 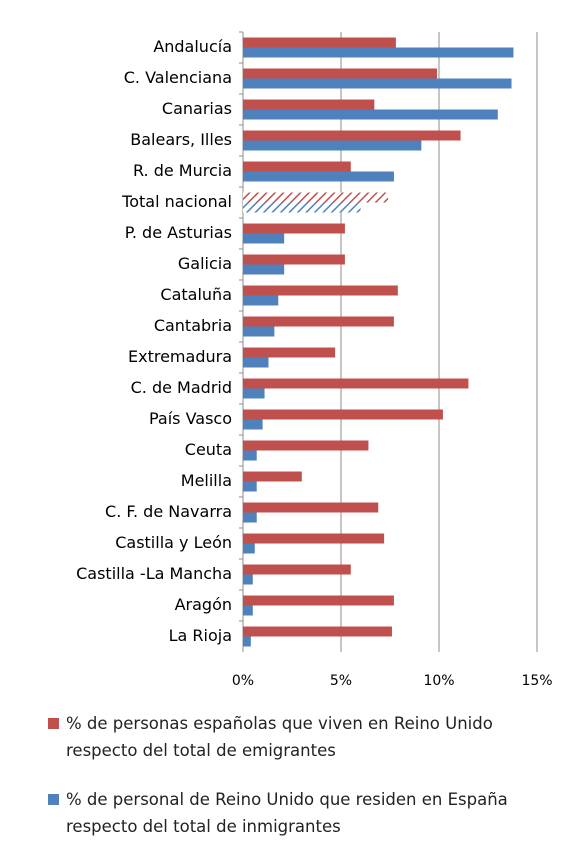 I want to click on y-tick-label: C. F. de Navarra, so click(x=168, y=511).